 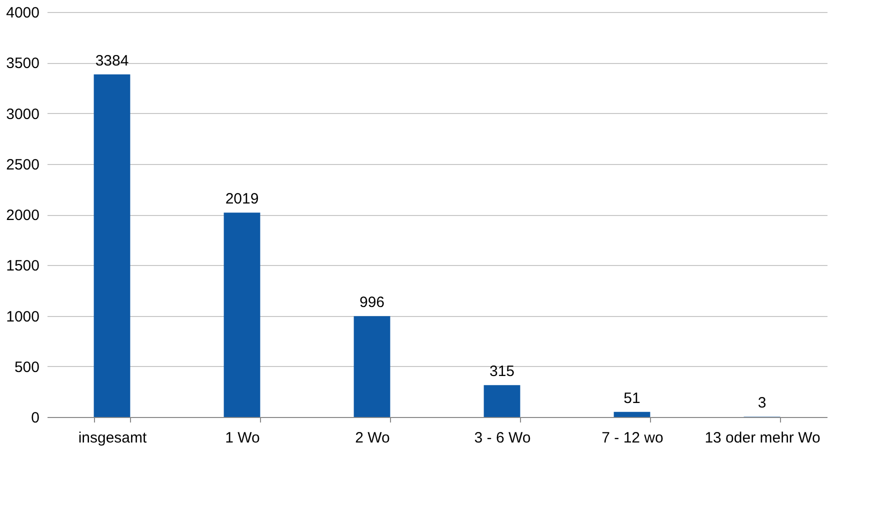 I want to click on y-tick-label: 3000, so click(x=23, y=114).